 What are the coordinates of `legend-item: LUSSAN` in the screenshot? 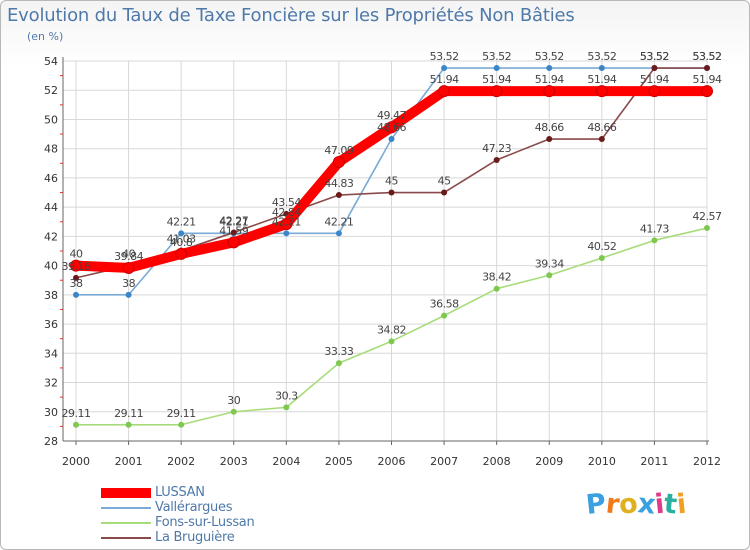 It's located at (231, 492).